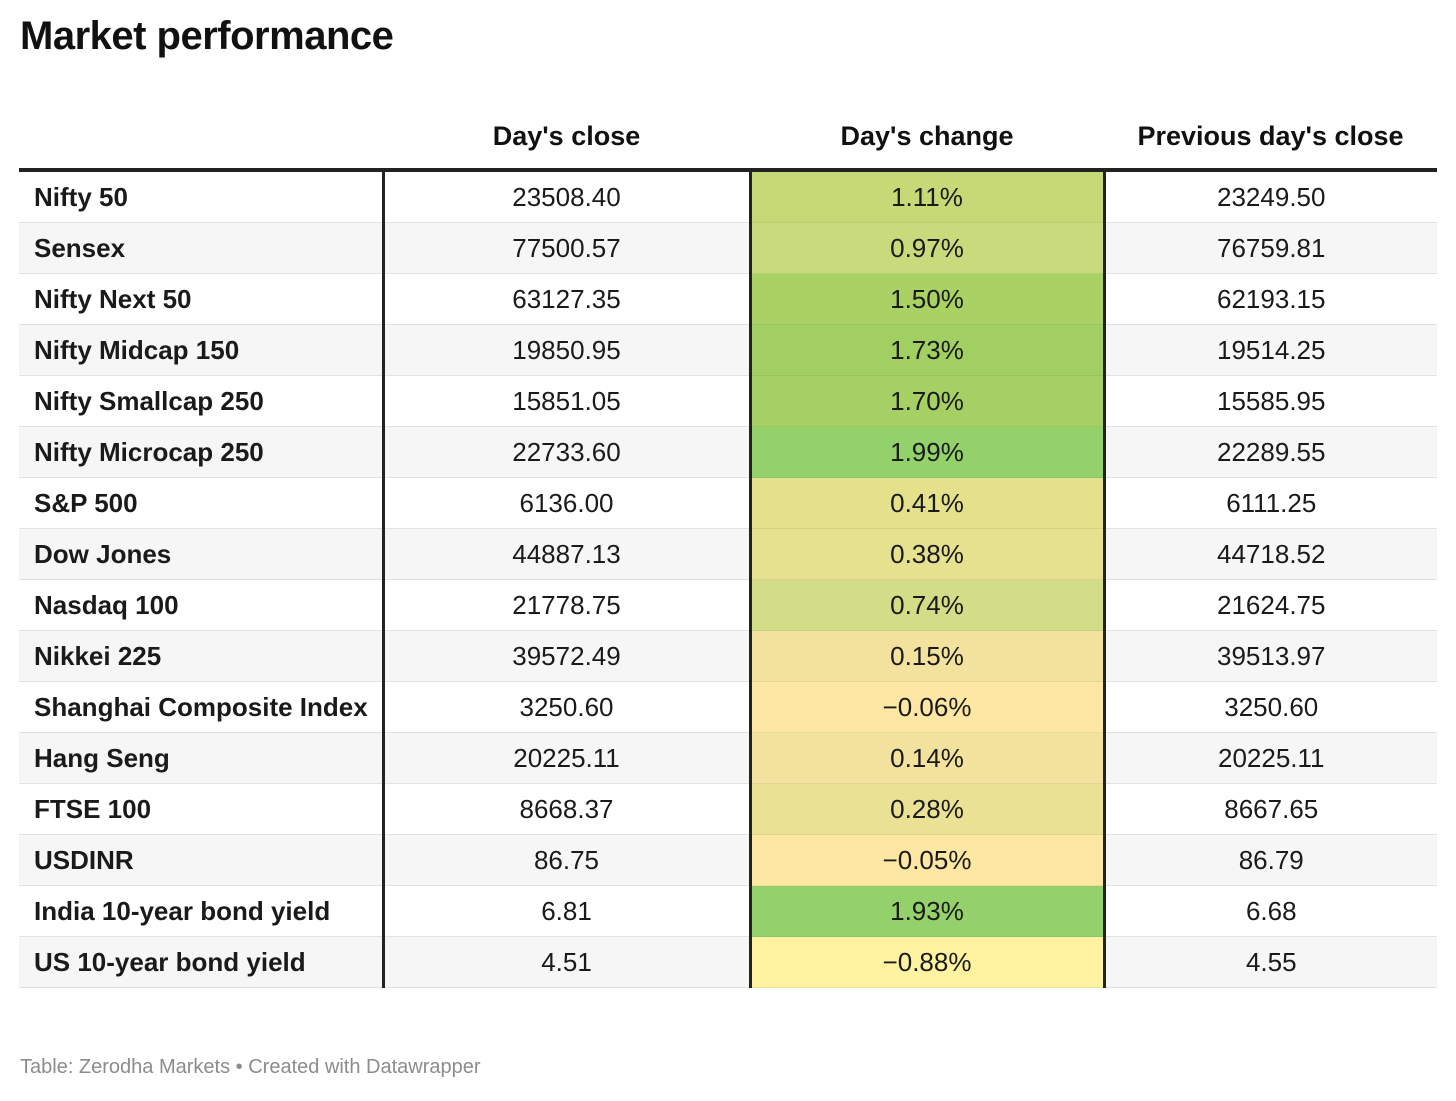 Image resolution: width=1456 pixels, height=1101 pixels. I want to click on cell-name: Nikkei 225, so click(202, 656).